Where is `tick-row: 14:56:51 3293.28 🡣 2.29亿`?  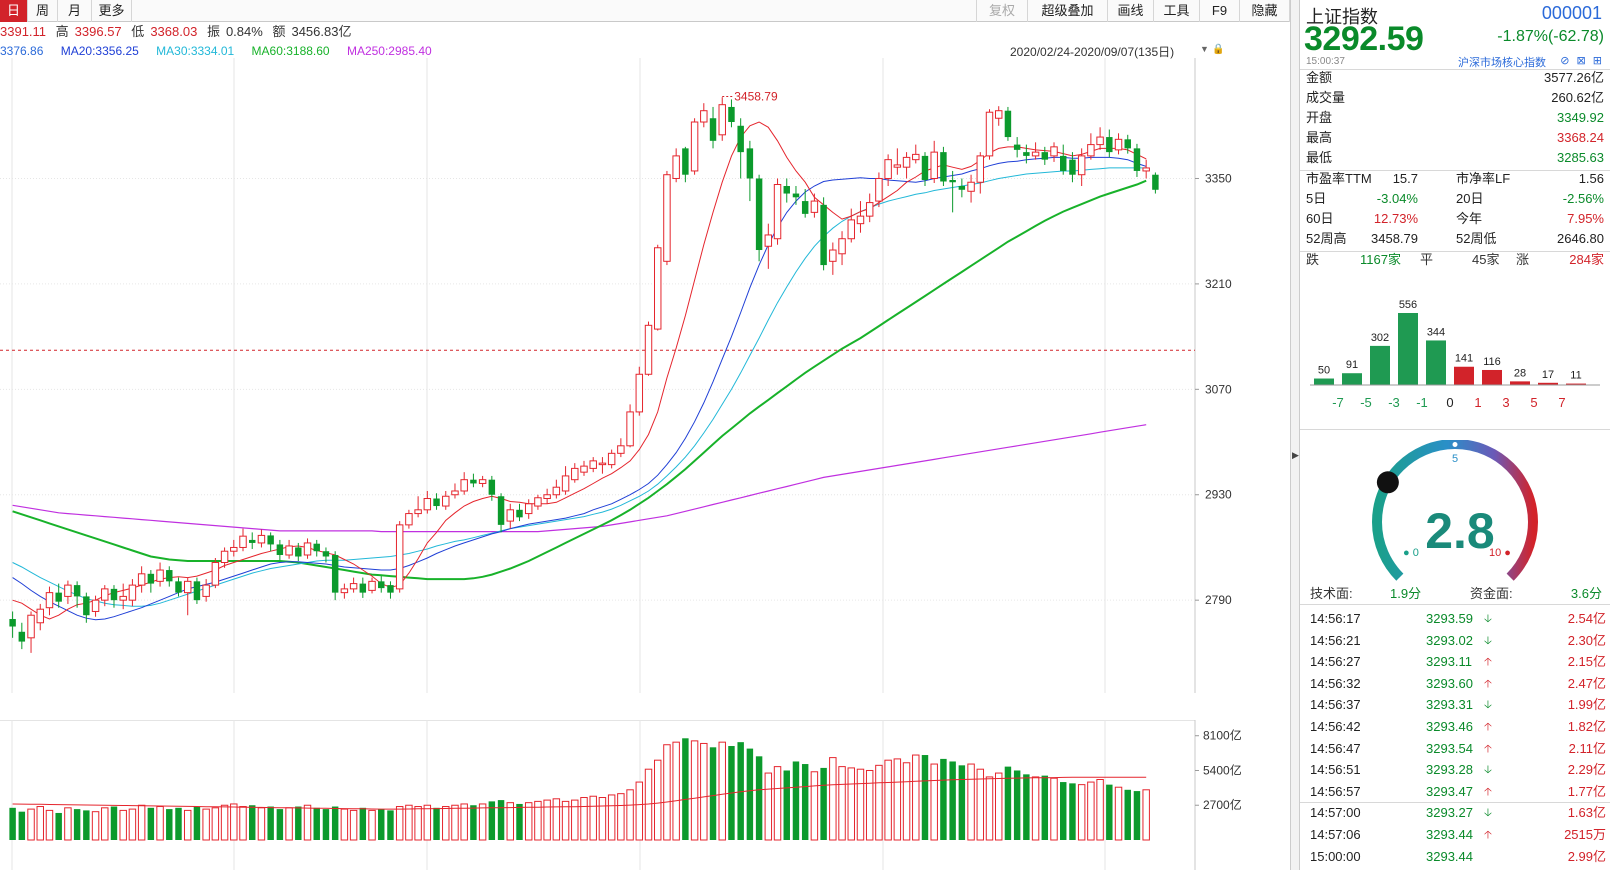 tick-row: 14:56:51 3293.28 🡣 2.29亿 is located at coordinates (1458, 770).